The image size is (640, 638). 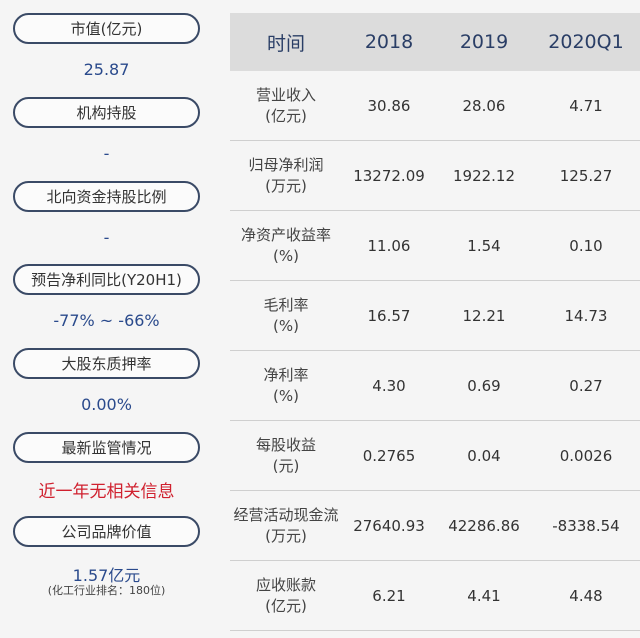 I want to click on row-label-line1: 应收账款, so click(x=285, y=584).